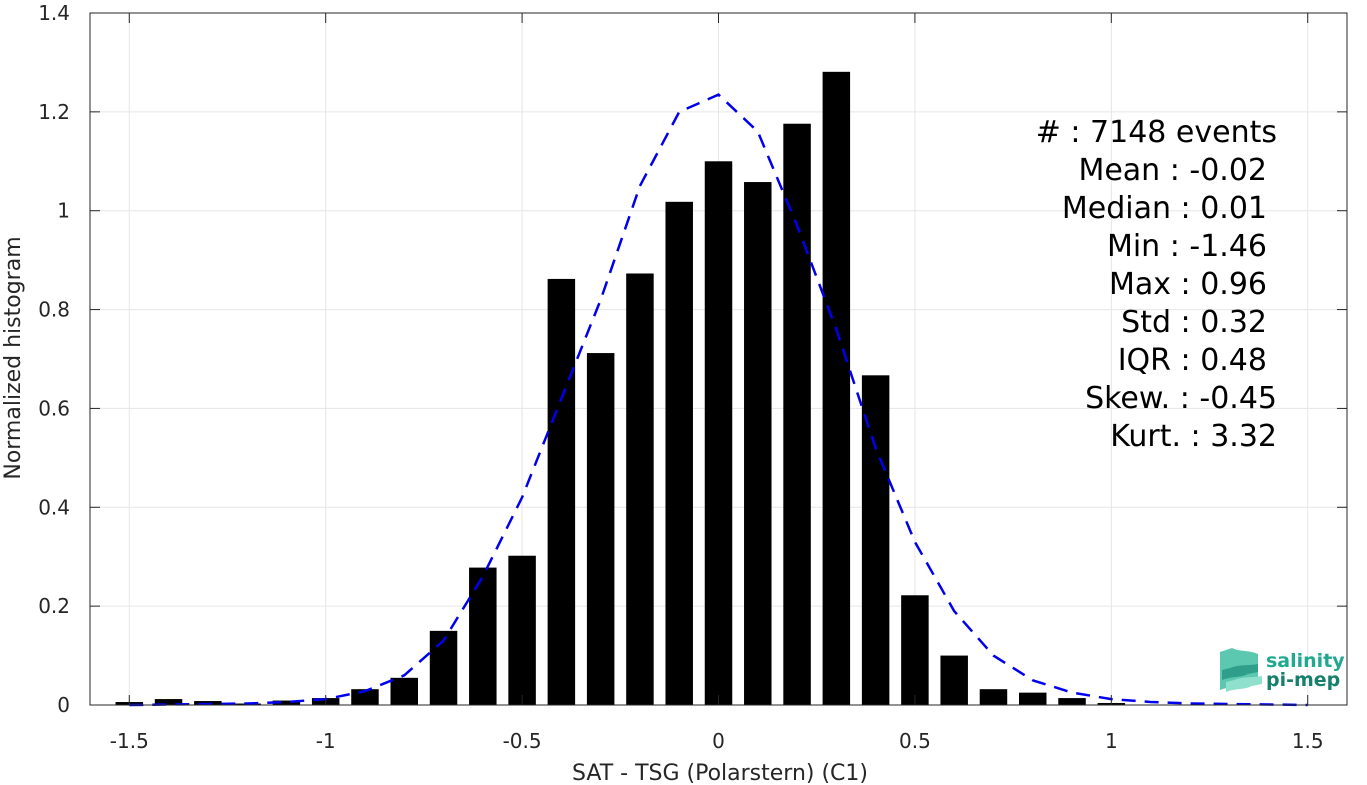 This screenshot has width=1367, height=785. I want to click on stat-skewness: Skew. : -0.45, so click(1181, 398).